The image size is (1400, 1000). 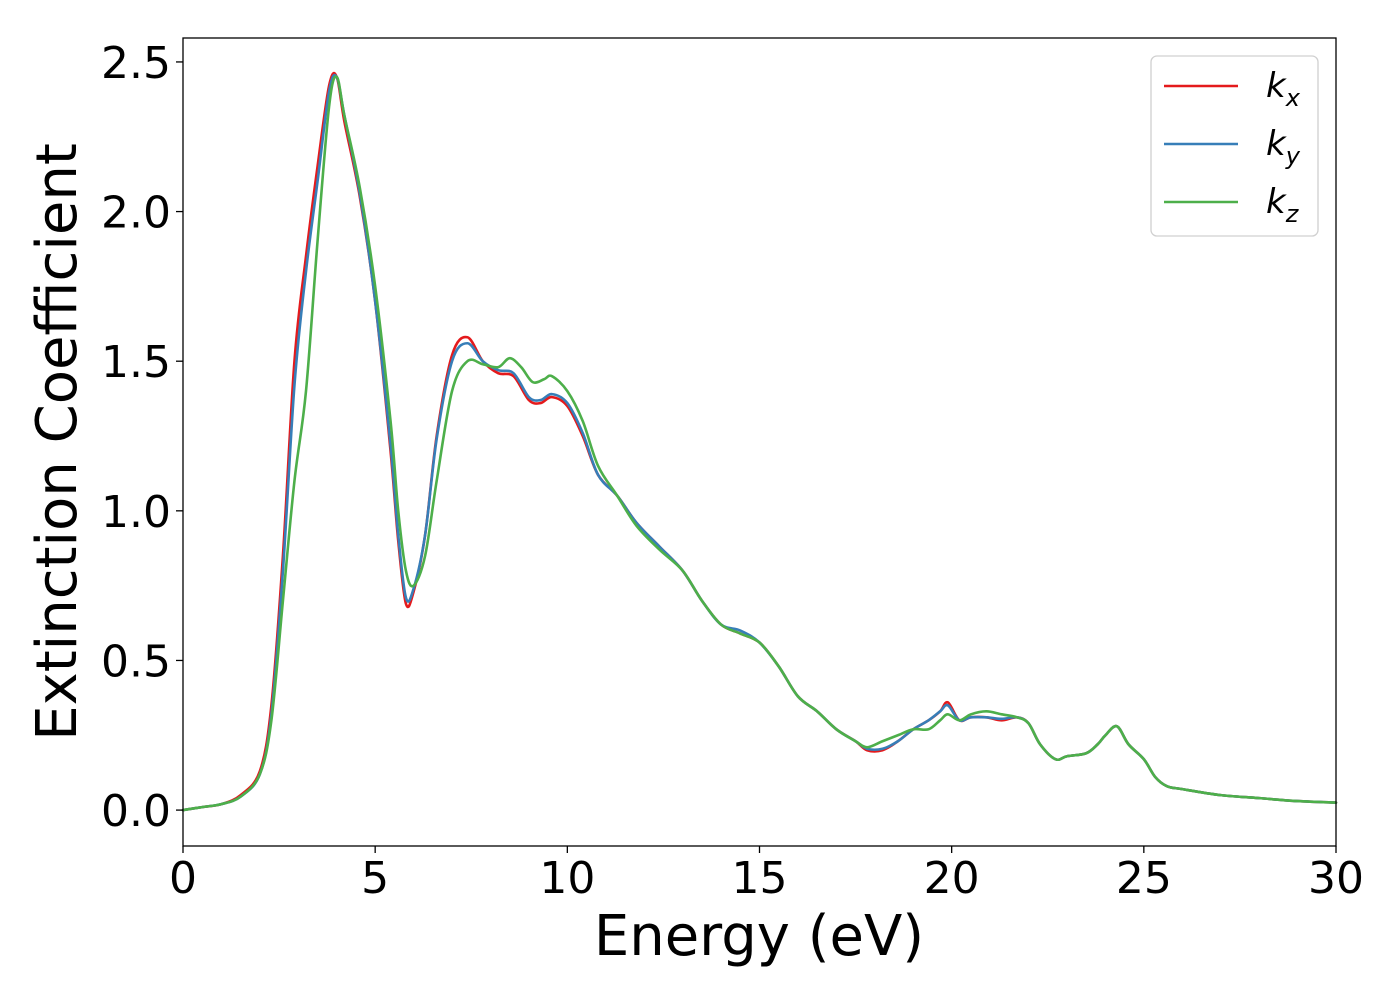 I want to click on legend-label-kz: kz, so click(x=1283, y=205).